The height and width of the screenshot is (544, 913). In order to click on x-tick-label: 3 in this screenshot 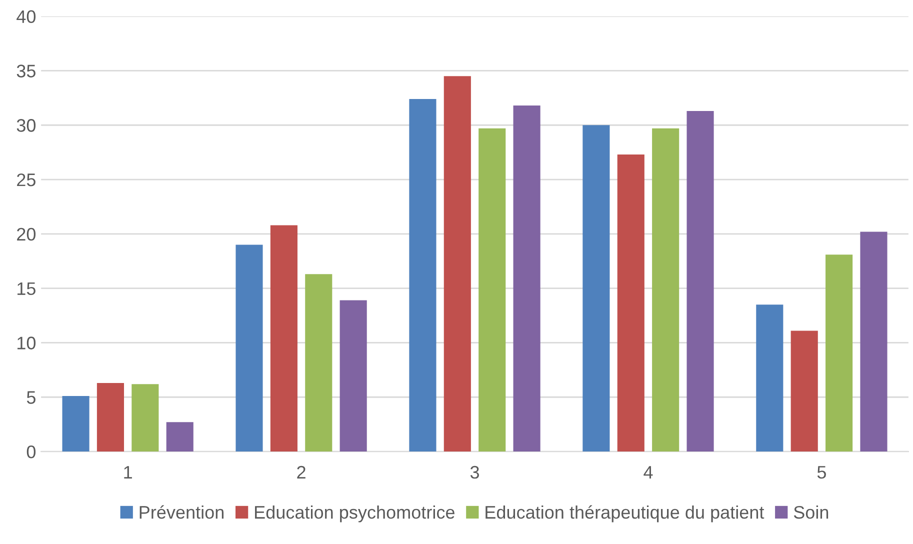, I will do `click(474, 472)`.